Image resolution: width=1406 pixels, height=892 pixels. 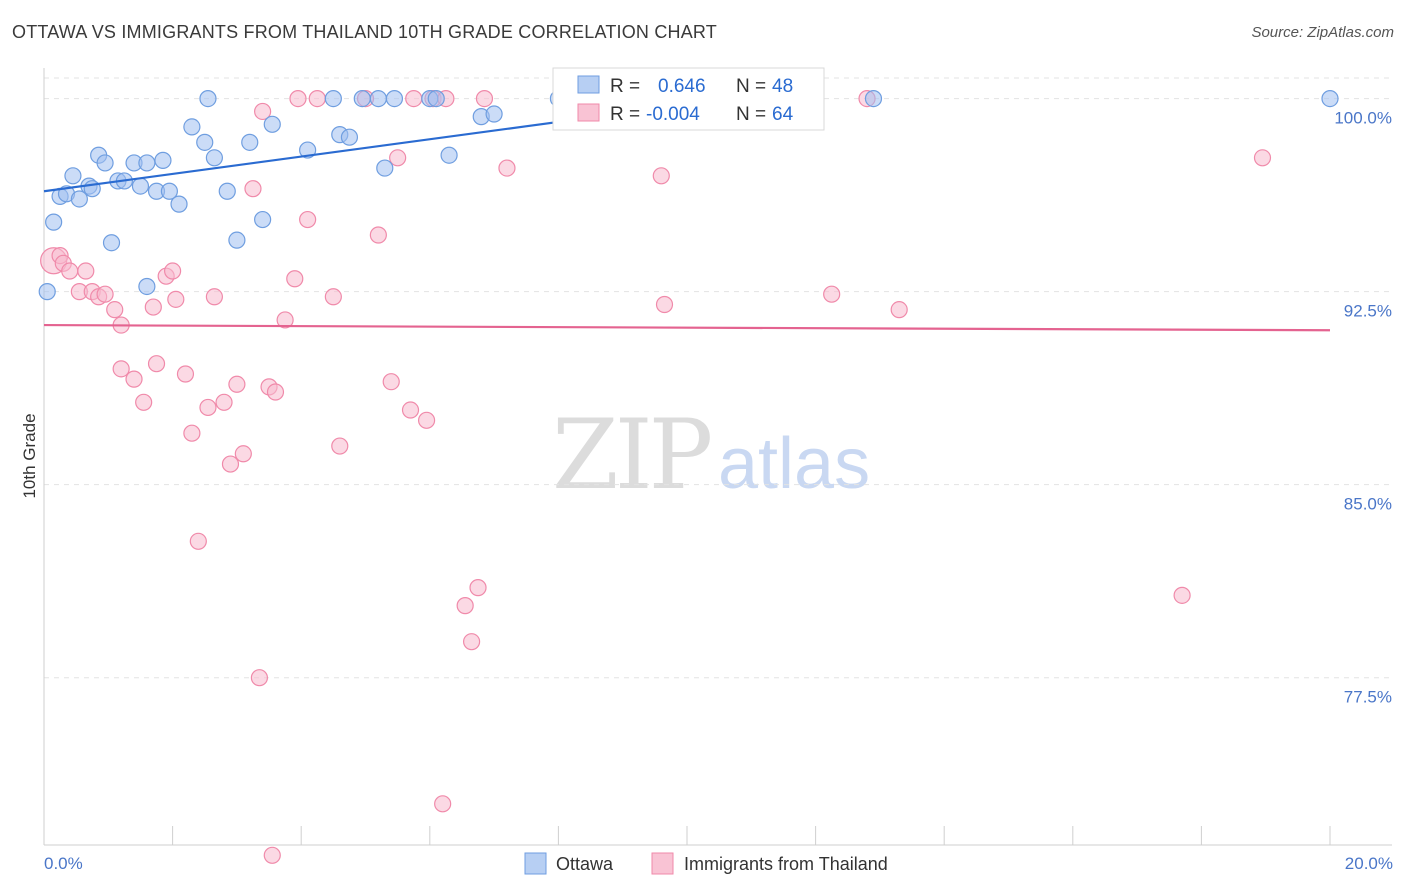 I want to click on x-tick-labels: 0.0% 20.0%, so click(x=718, y=863).